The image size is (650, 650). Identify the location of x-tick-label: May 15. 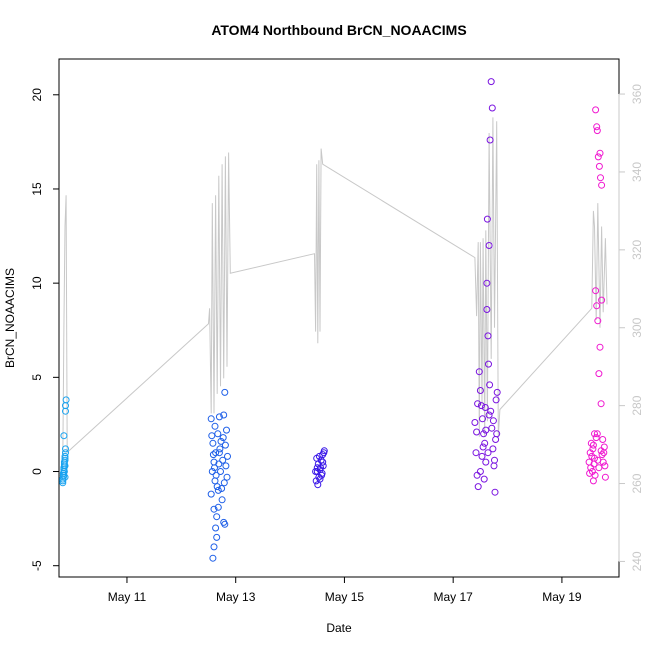
(345, 597).